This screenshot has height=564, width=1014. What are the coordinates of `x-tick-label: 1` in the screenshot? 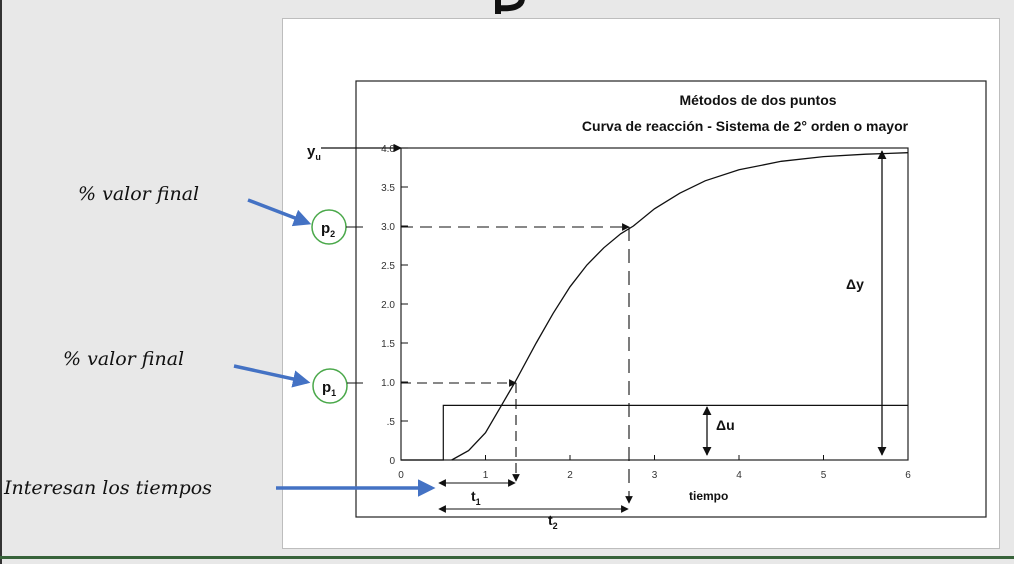 It's located at (486, 475).